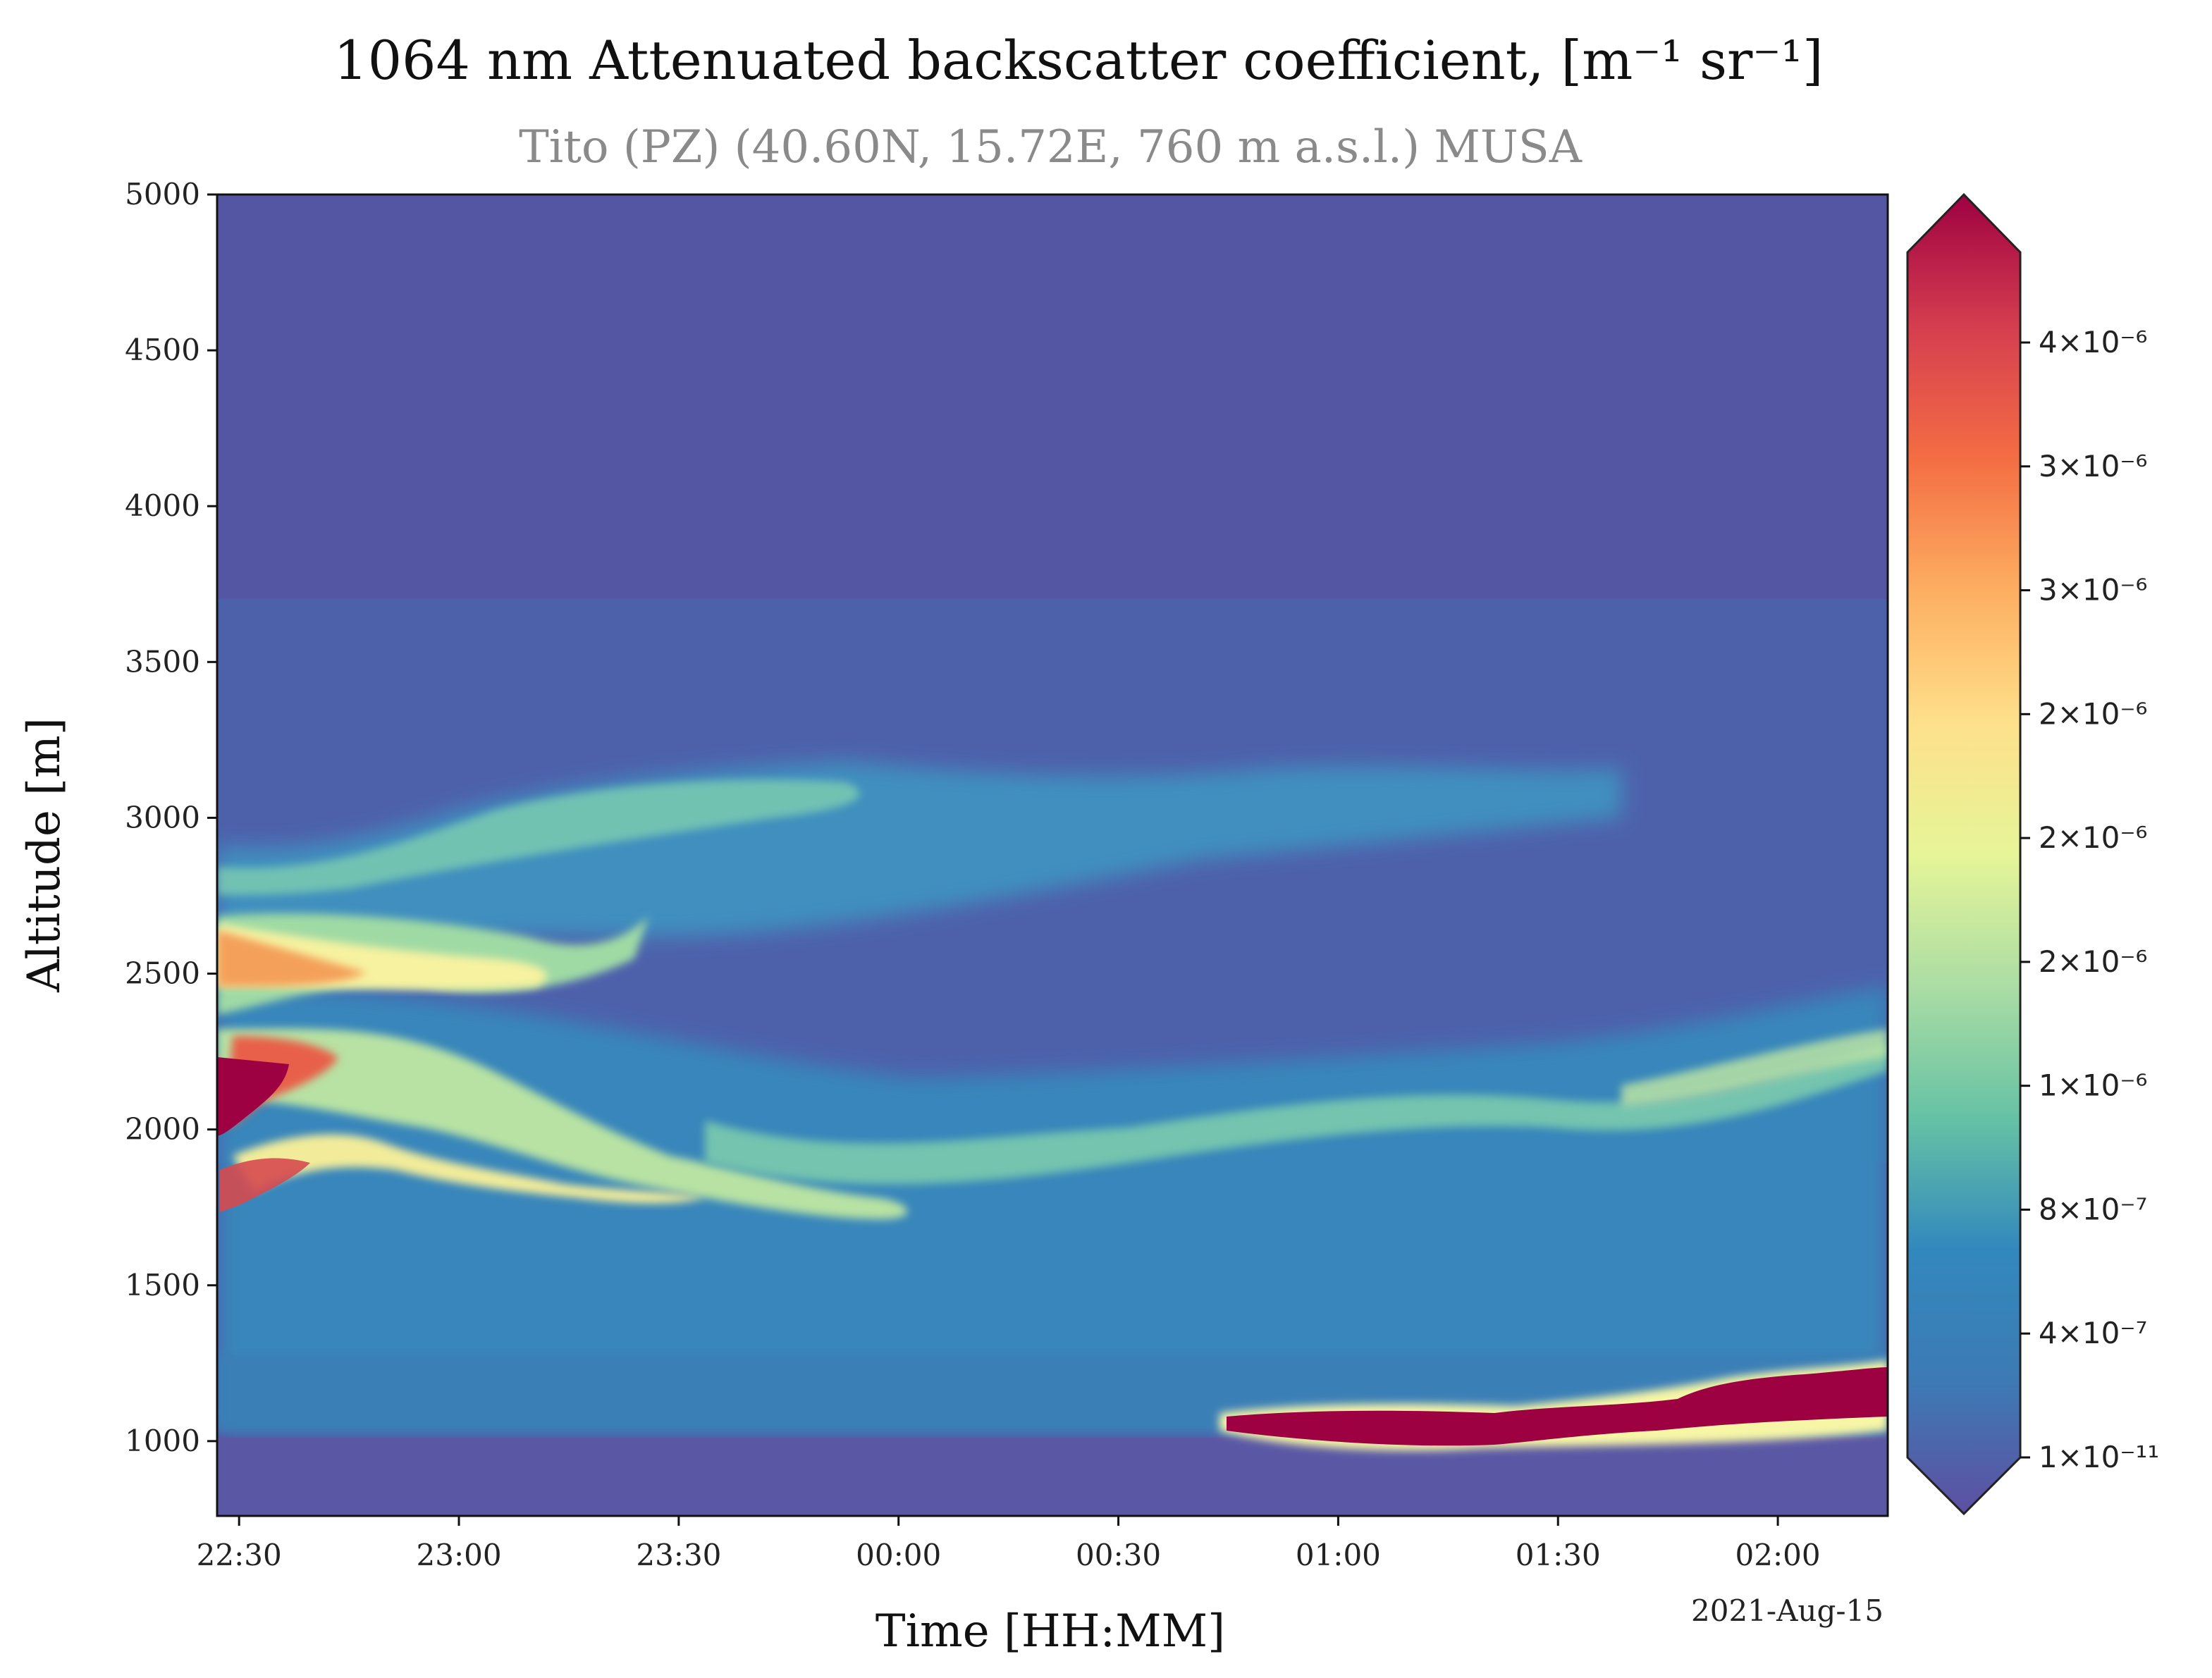 Image resolution: width=2212 pixels, height=1678 pixels. I want to click on y-tick-label: 3000, so click(162, 817).